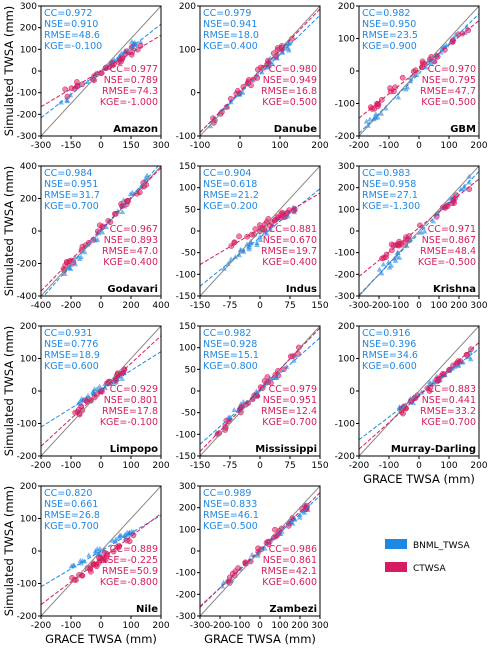 The height and width of the screenshot is (655, 500). What do you see at coordinates (129, 102) in the screenshot?
I see `ctwsa-stat-kge: KGE=-1.000` at bounding box center [129, 102].